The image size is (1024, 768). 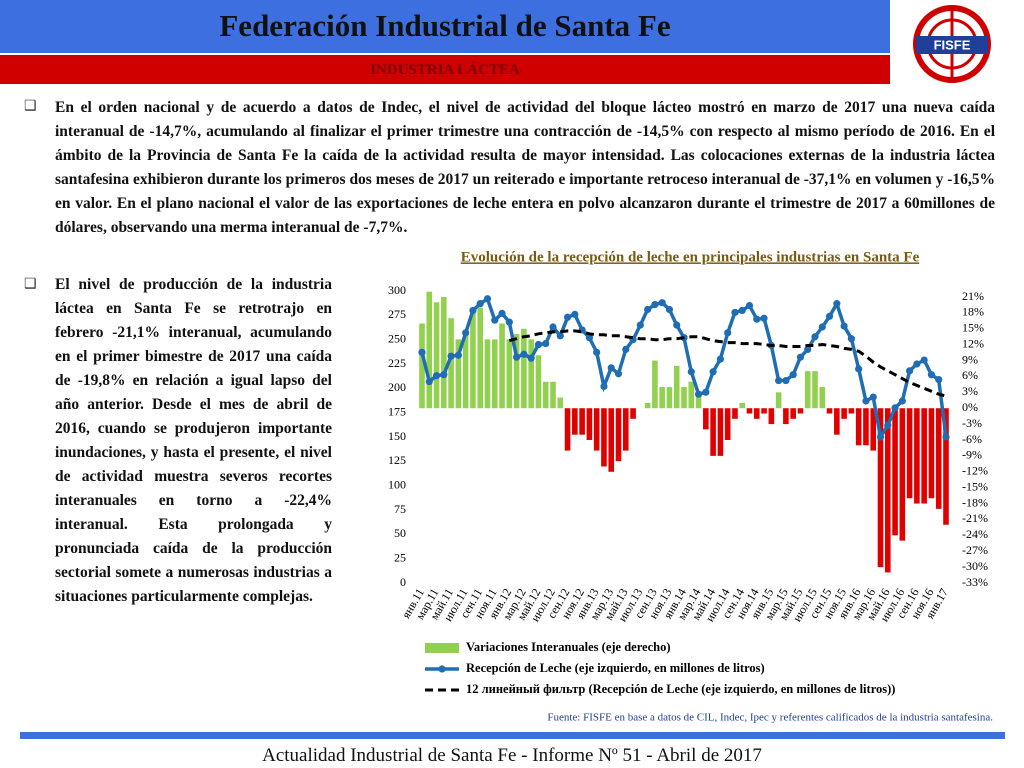 What do you see at coordinates (973, 343) in the screenshot?
I see `y2-tick-label: 12%` at bounding box center [973, 343].